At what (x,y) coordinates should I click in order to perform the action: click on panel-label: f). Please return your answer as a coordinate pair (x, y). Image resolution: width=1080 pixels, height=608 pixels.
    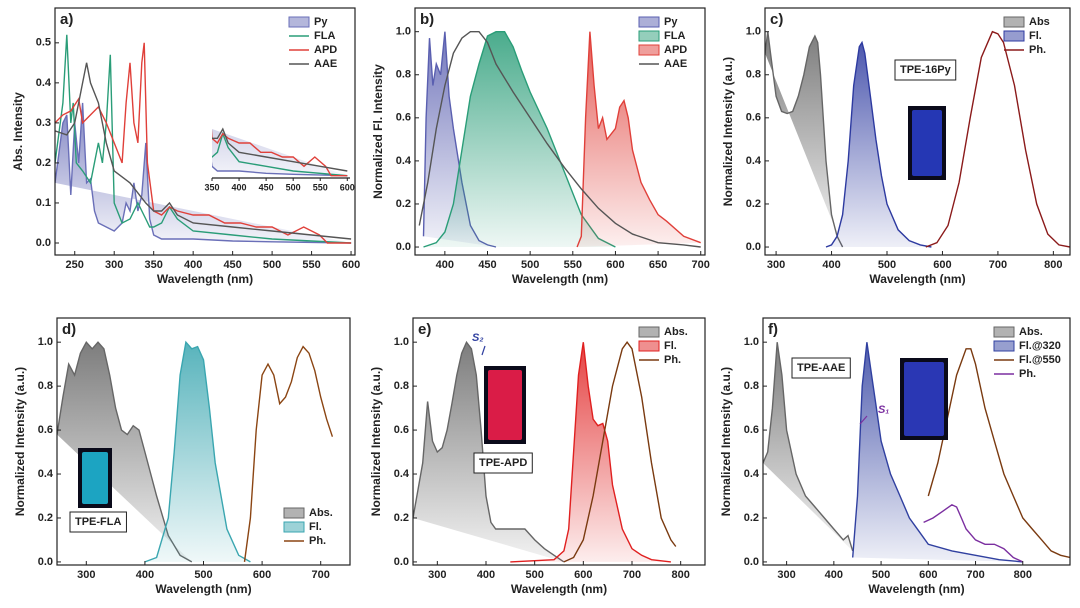
    Looking at the image, I should click on (773, 329).